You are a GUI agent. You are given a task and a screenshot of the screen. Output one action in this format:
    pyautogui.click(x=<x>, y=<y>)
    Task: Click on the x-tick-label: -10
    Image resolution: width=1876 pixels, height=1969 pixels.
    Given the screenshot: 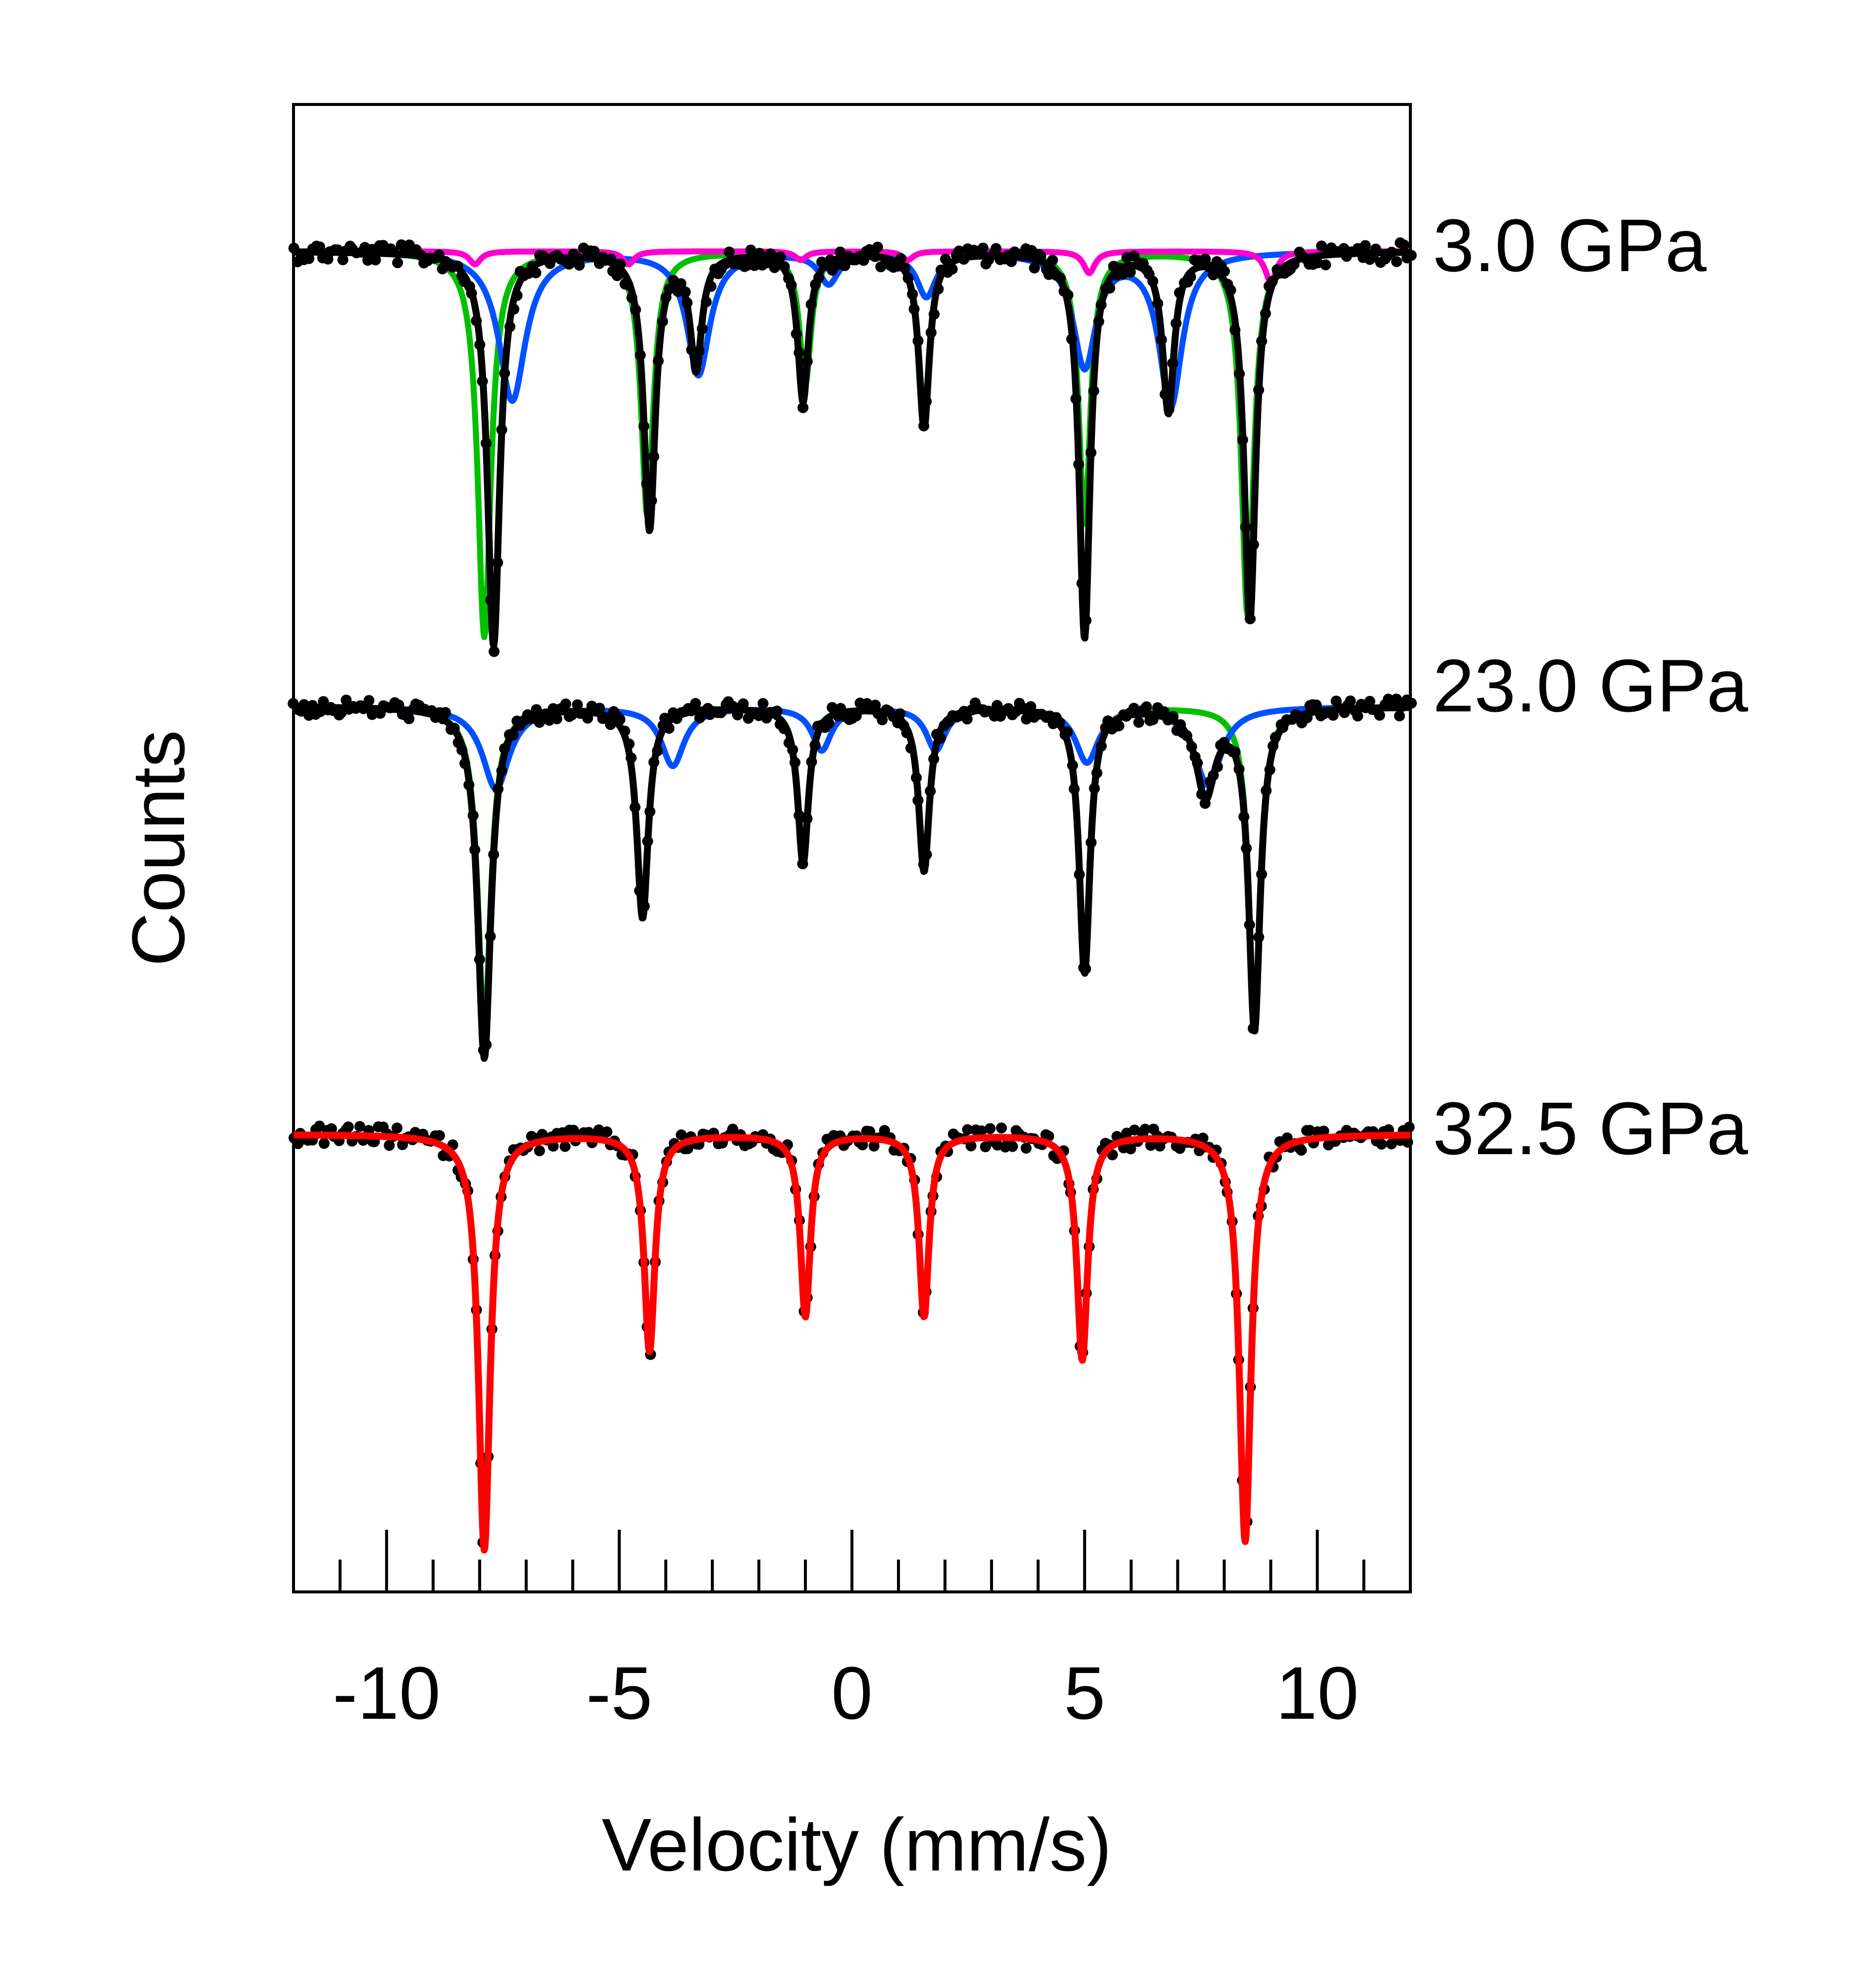 What is the action you would take?
    pyautogui.click(x=387, y=1693)
    